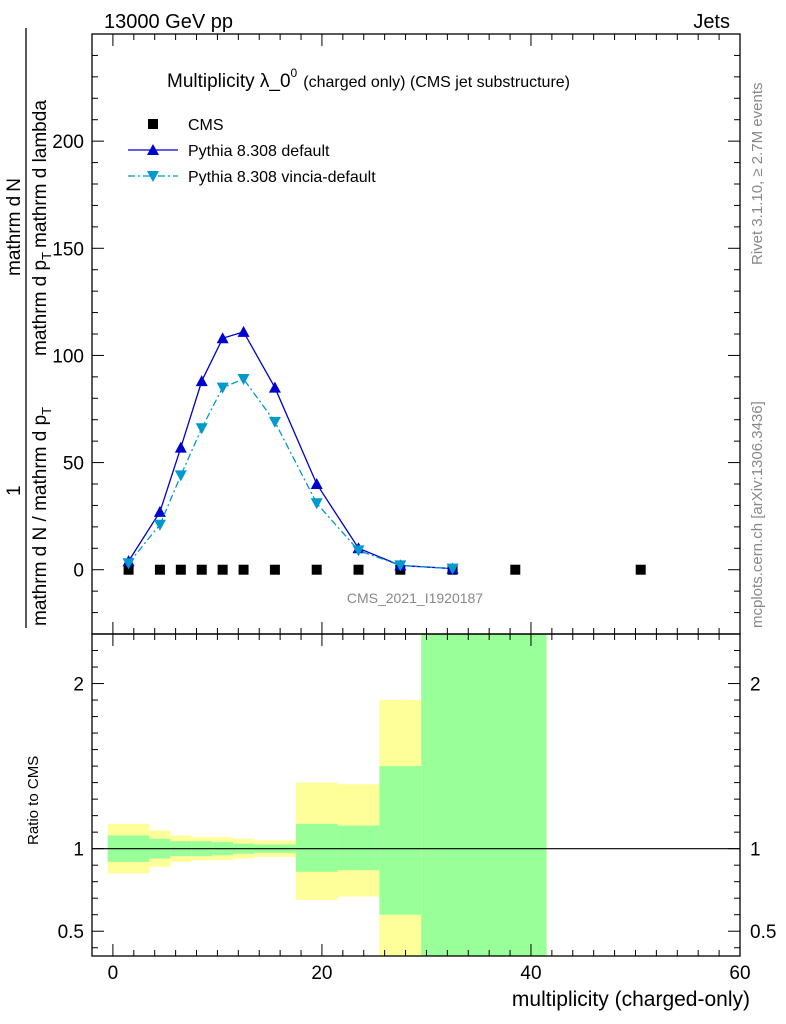 This screenshot has width=786, height=1024. I want to click on main-y-tick-label: 100, so click(68, 356).